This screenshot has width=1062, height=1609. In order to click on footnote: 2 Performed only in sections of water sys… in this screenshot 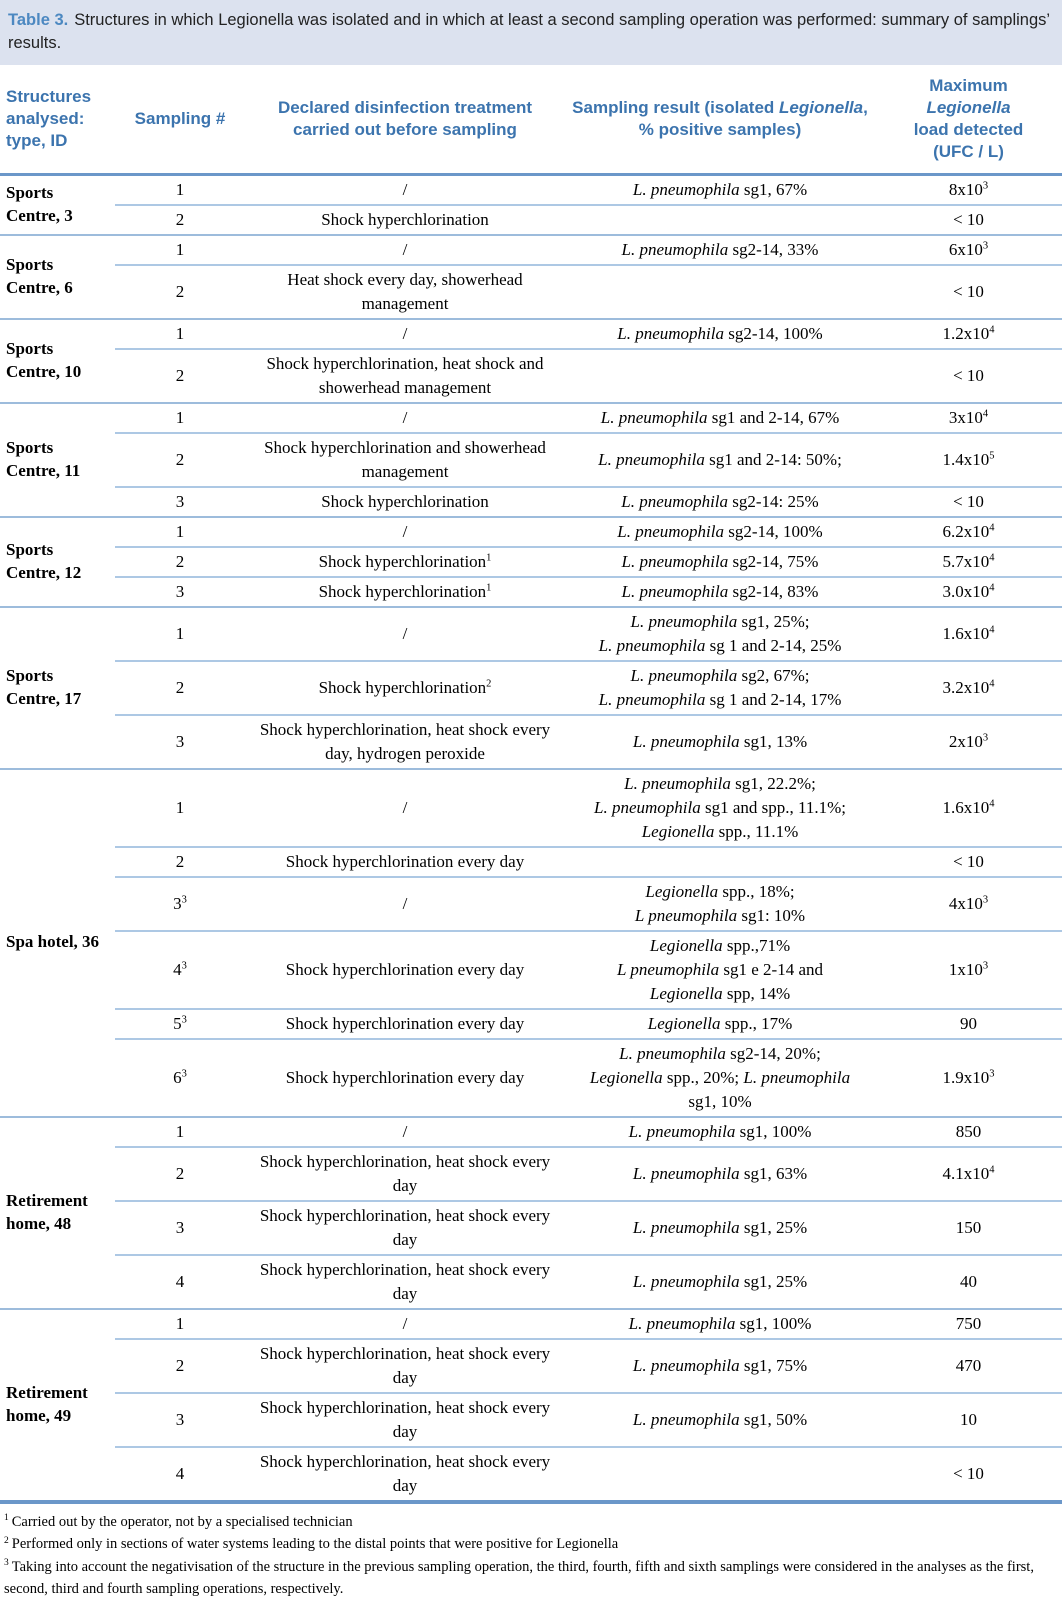, I will do `click(311, 1544)`.